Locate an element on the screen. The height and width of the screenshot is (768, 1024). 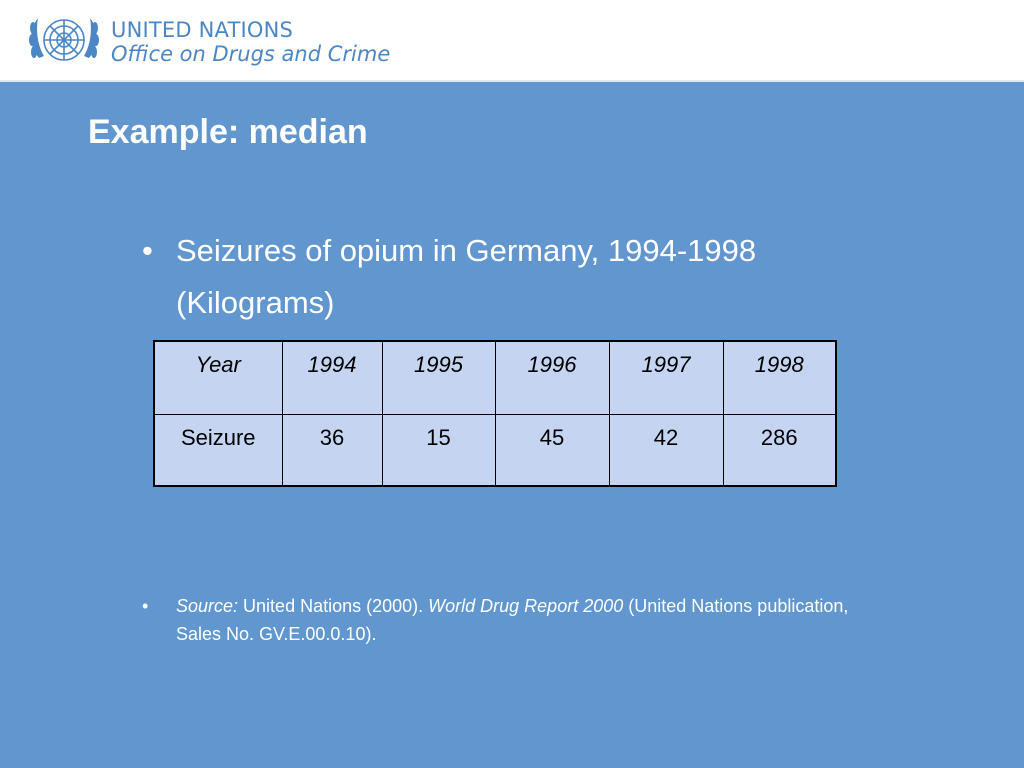
table-header-cell: Year is located at coordinates (218, 377).